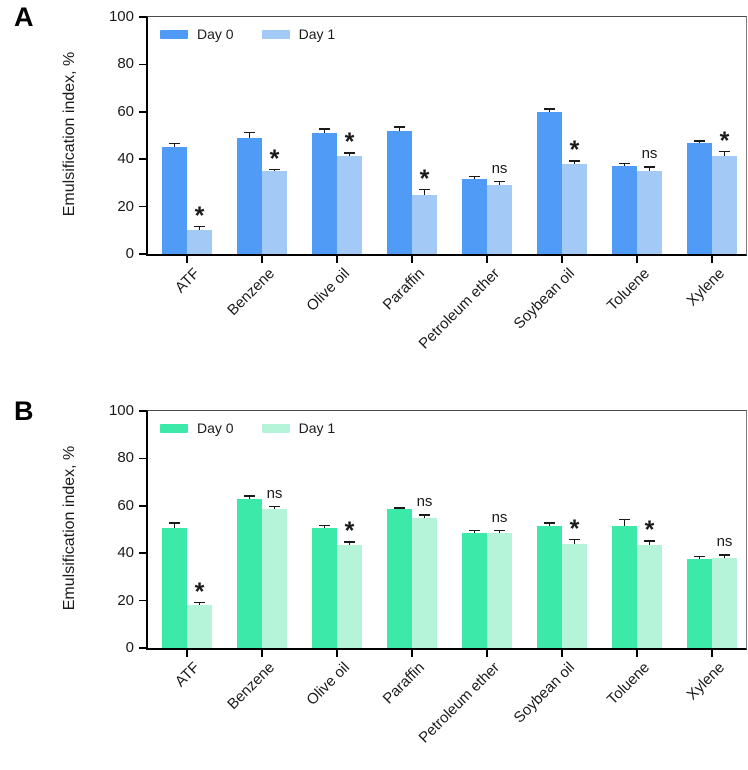 Image resolution: width=748 pixels, height=770 pixels. Describe the element at coordinates (424, 502) in the screenshot. I see `significance-label-paraffin: ns` at that location.